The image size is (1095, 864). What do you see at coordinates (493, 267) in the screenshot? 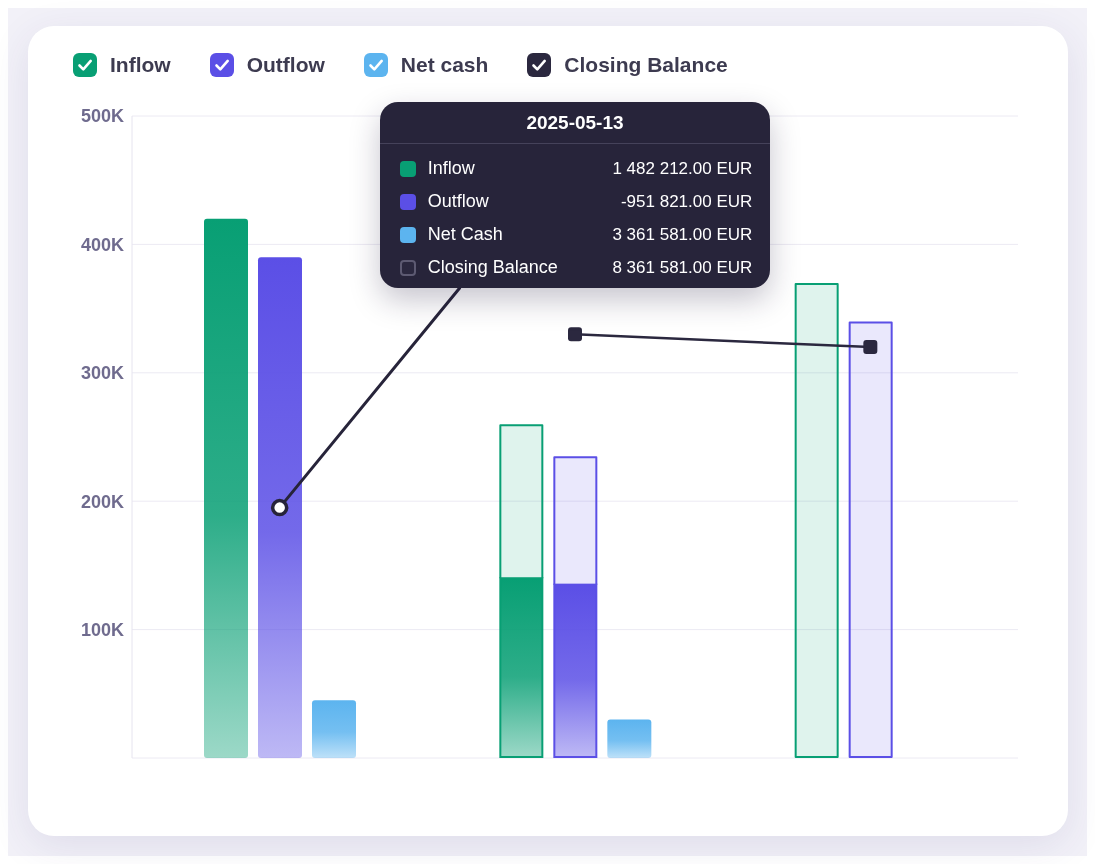
I see `annotation: Closing Balance` at bounding box center [493, 267].